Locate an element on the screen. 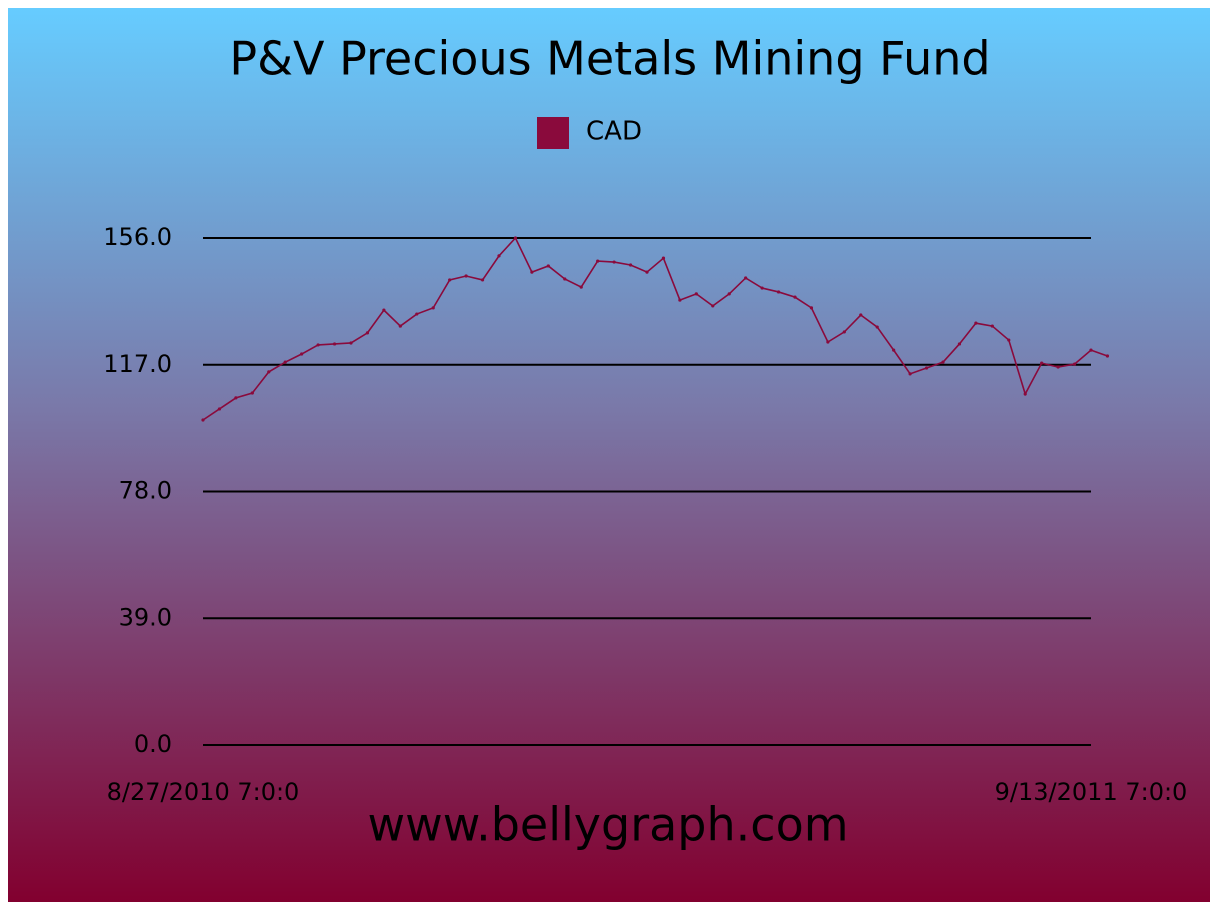 This screenshot has width=1215, height=902. legend-label: CAD is located at coordinates (614, 132).